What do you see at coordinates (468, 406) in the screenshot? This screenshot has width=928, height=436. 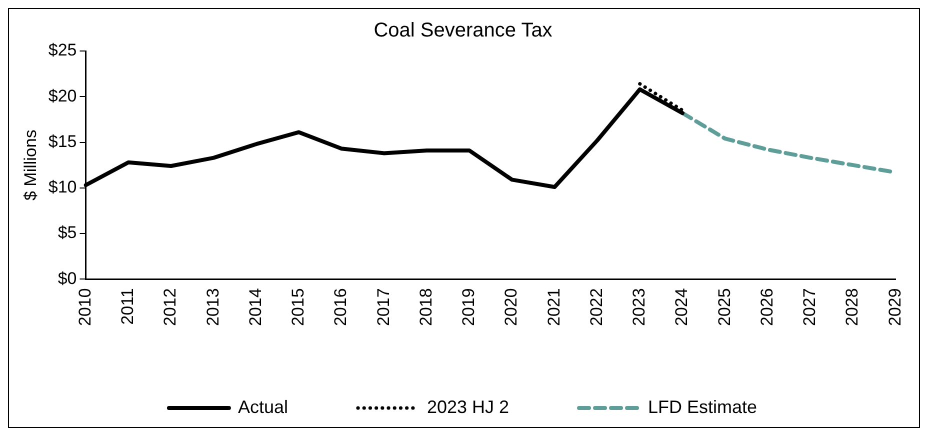 I see `legend-label: 2023 HJ 2` at bounding box center [468, 406].